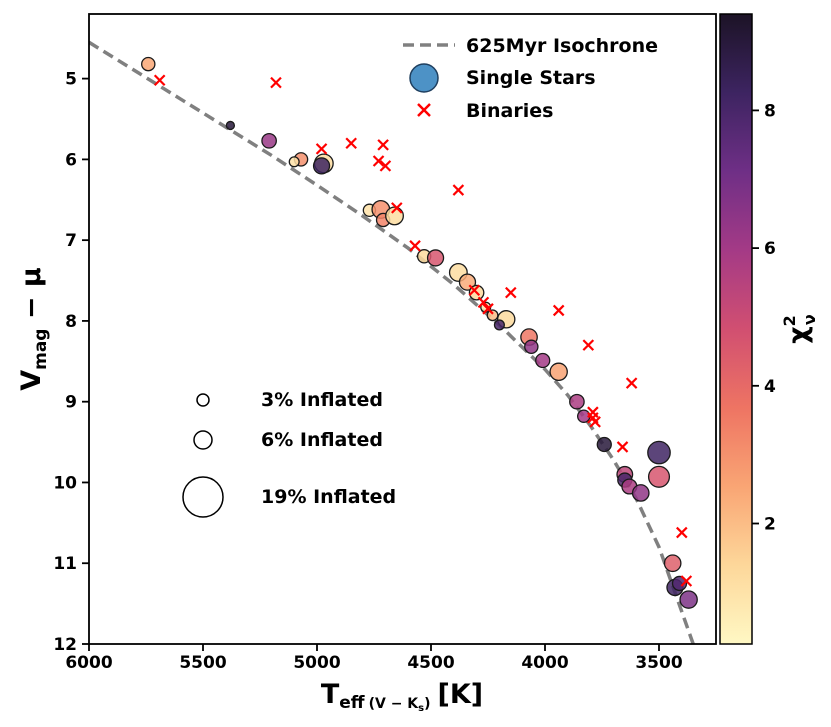  I want to click on y-tick-label: 12, so click(65, 645).